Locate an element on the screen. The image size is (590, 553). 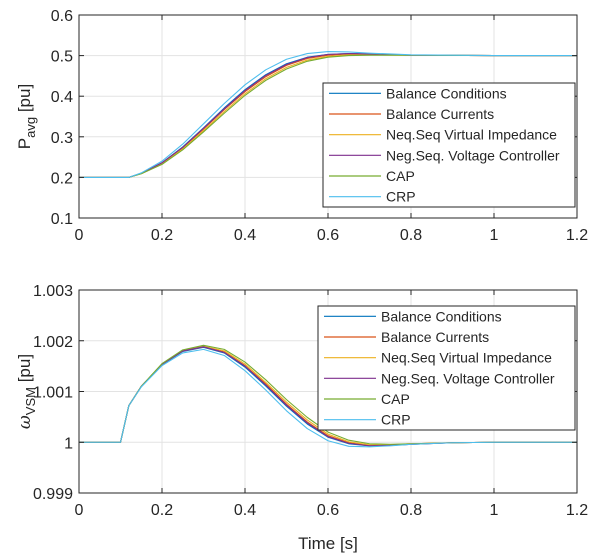
y-tick-label: 0.2 is located at coordinates (62, 178).